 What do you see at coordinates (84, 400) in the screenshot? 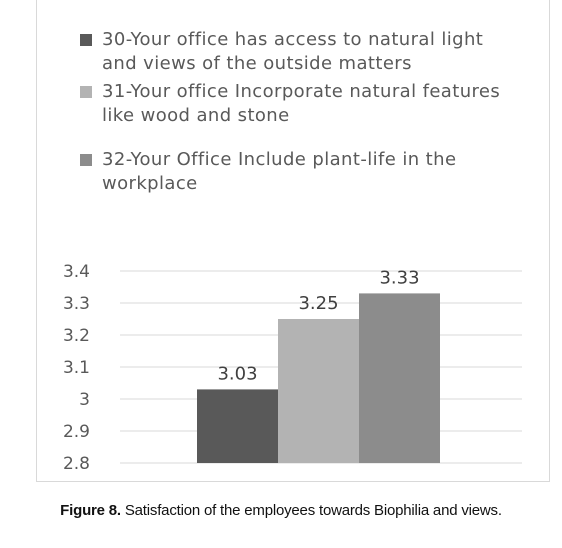
I see `y-tick-label: 3` at bounding box center [84, 400].